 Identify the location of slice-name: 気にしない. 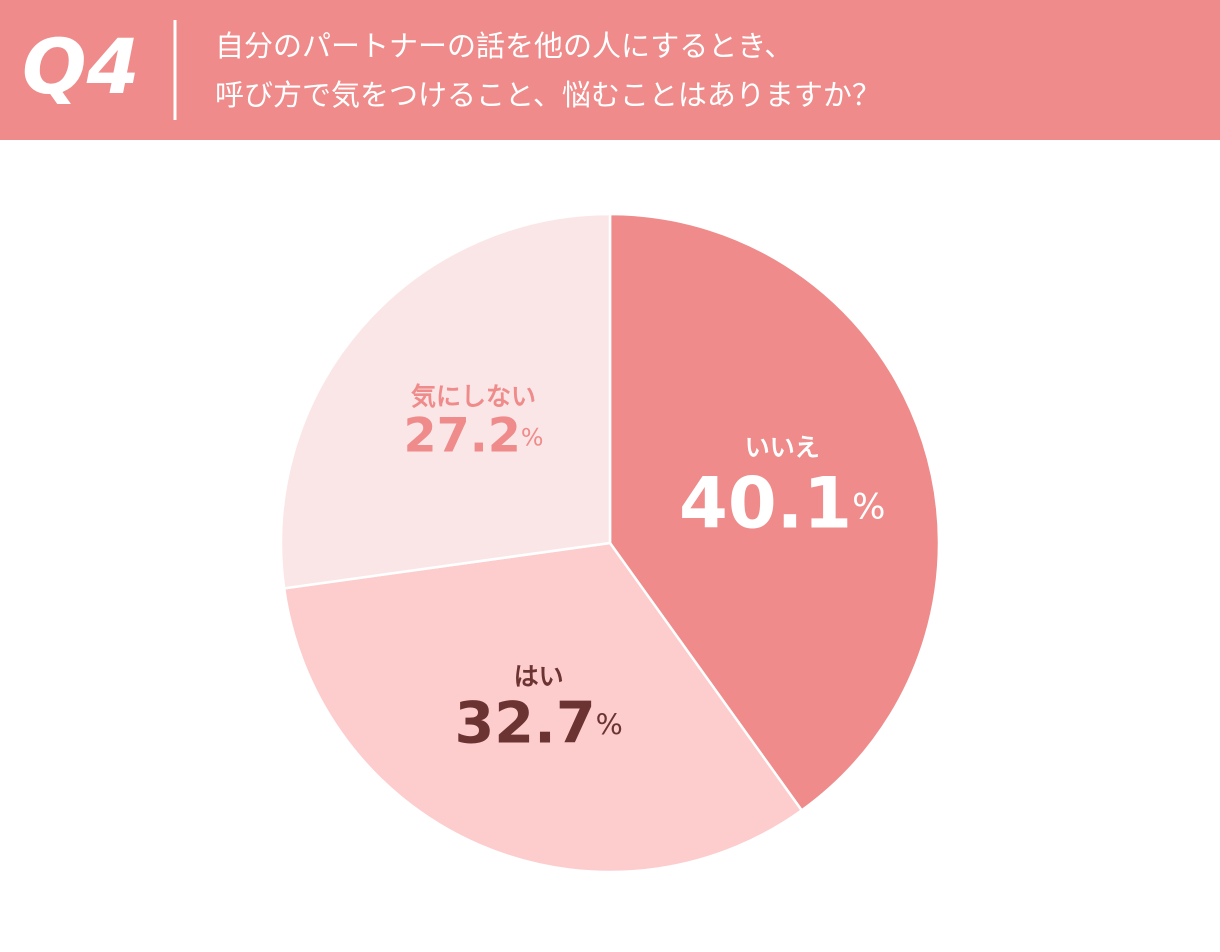
(473, 396).